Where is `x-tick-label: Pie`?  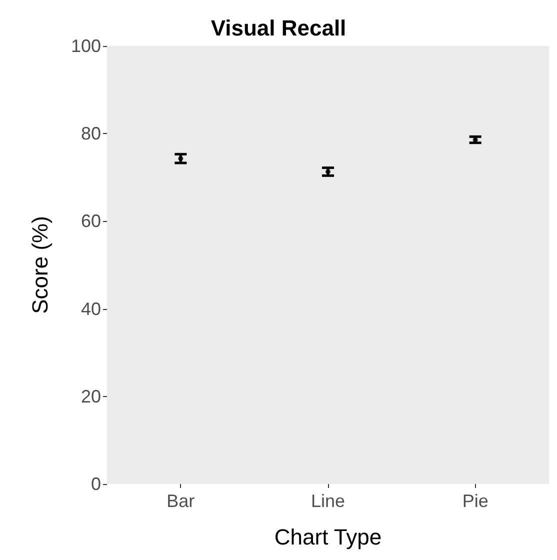 x-tick-label: Pie is located at coordinates (475, 501).